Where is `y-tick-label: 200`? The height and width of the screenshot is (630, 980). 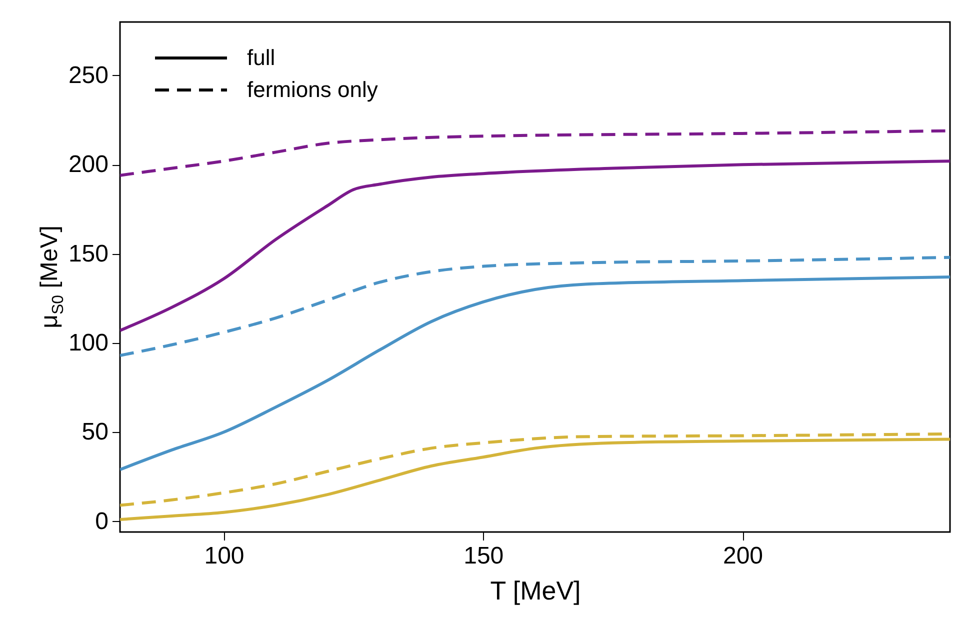
y-tick-label: 200 is located at coordinates (88, 164).